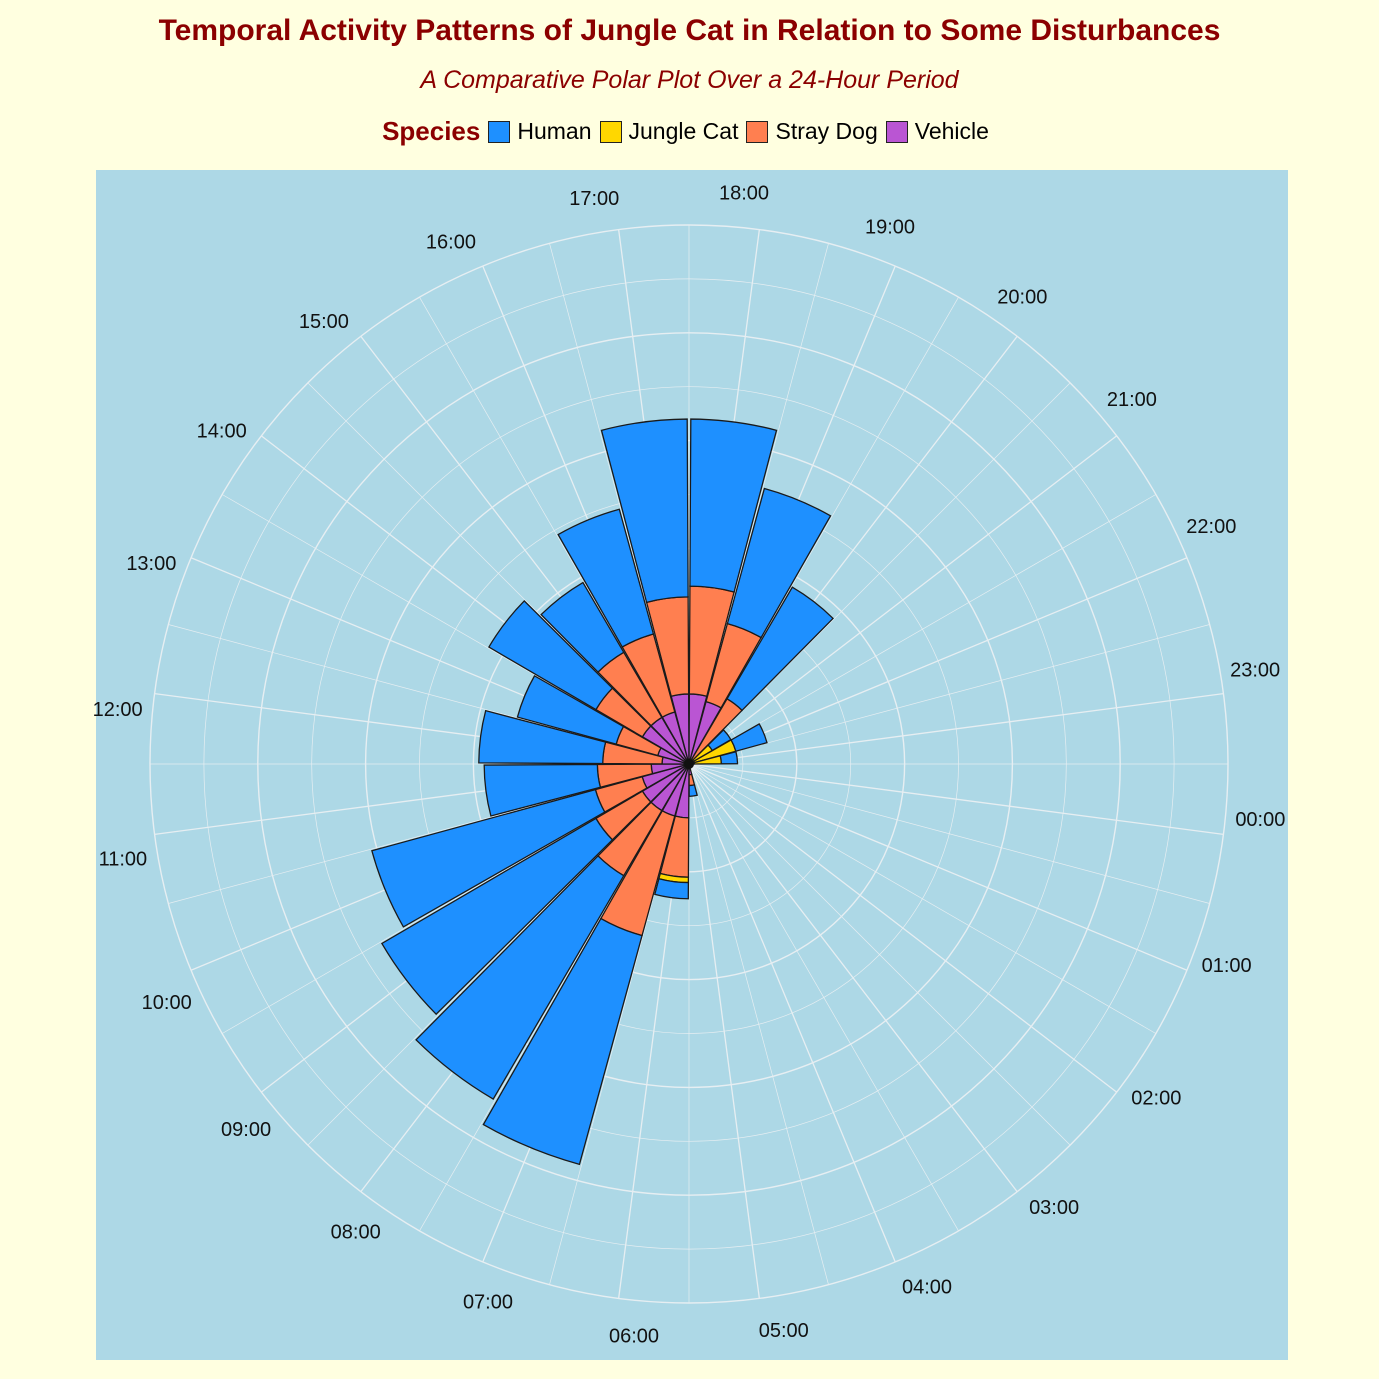 The image size is (1379, 1379). I want to click on hour-tick-label: 21:00, so click(1132, 400).